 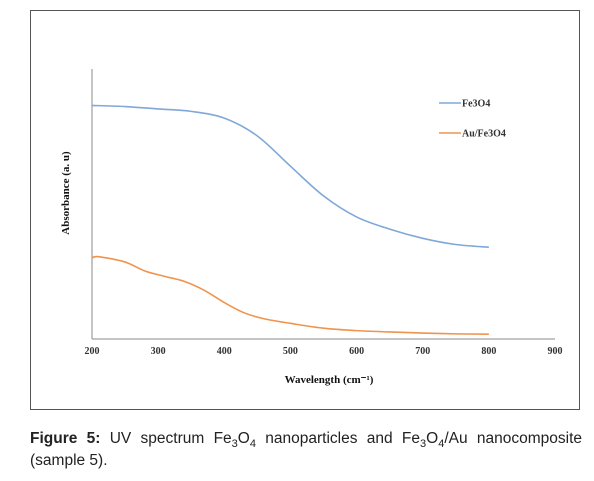 I want to click on legend-label: Au/Fe3O4, so click(x=484, y=134).